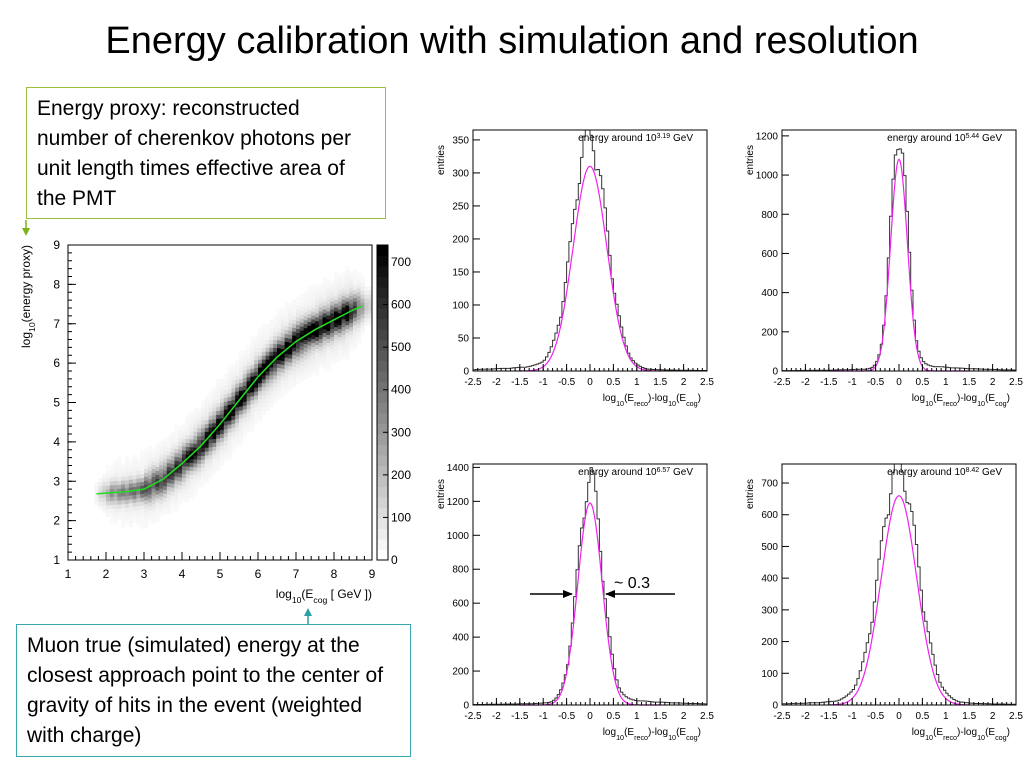  Describe the element at coordinates (460, 305) in the screenshot. I see `y-tick-label: 100` at that location.